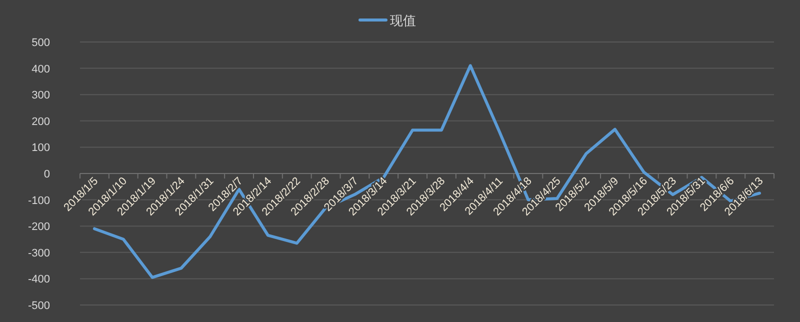 This screenshot has width=800, height=322. I want to click on y-tick-label: -500, so click(39, 306).